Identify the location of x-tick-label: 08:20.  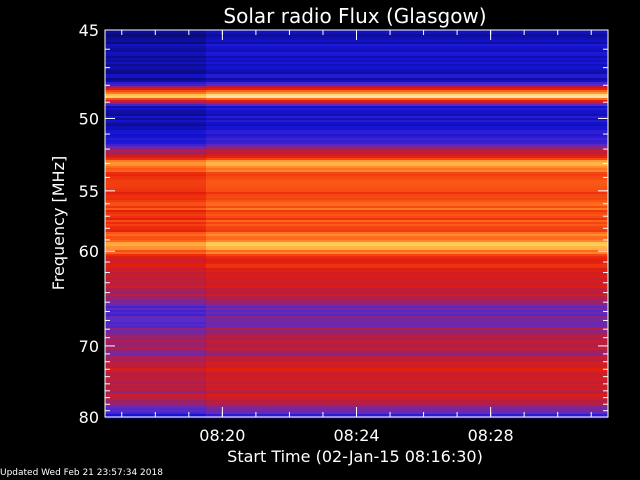
(222, 435).